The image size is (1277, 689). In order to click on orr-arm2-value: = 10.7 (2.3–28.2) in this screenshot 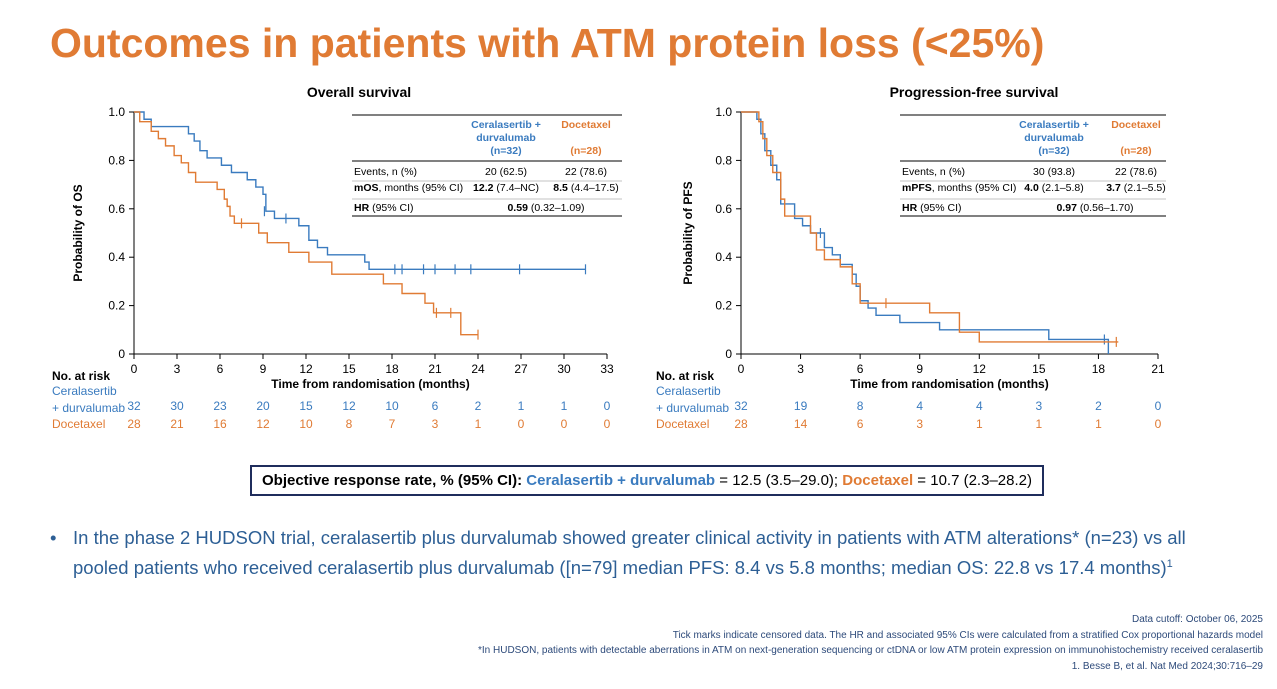, I will do `click(972, 480)`.